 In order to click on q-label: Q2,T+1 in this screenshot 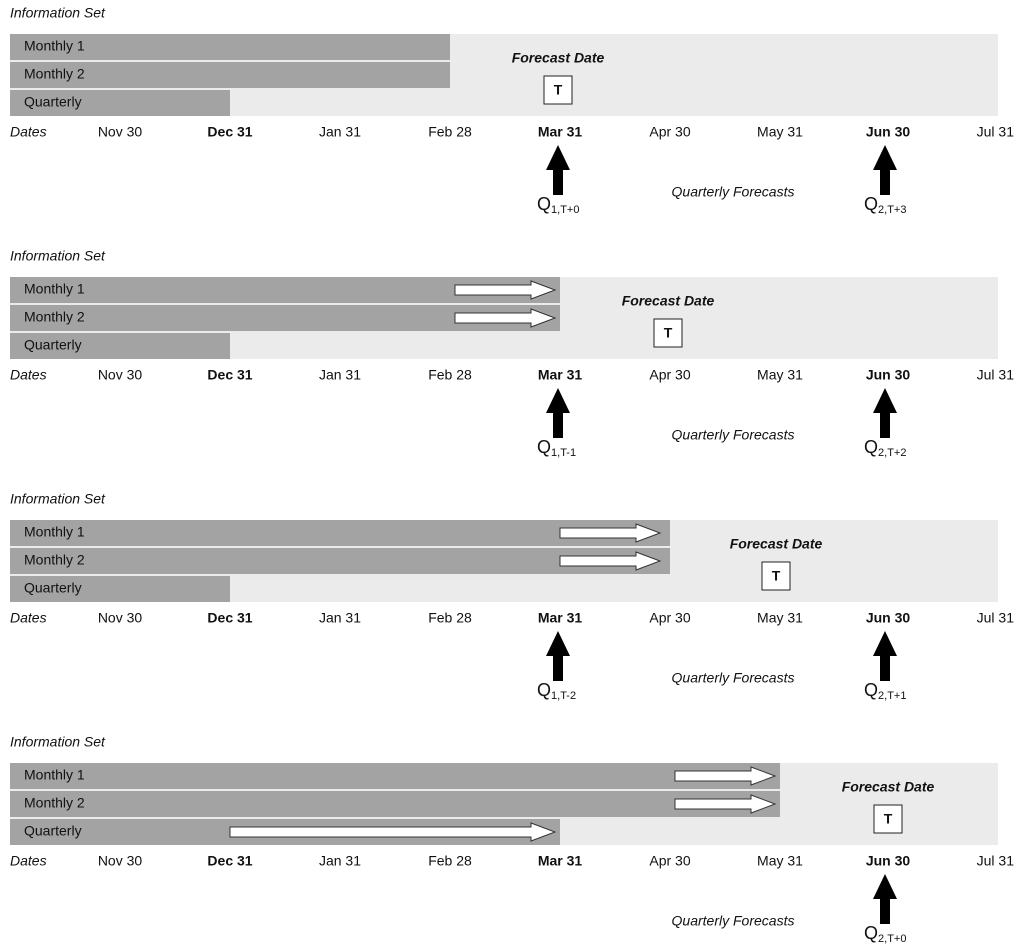, I will do `click(885, 691)`.